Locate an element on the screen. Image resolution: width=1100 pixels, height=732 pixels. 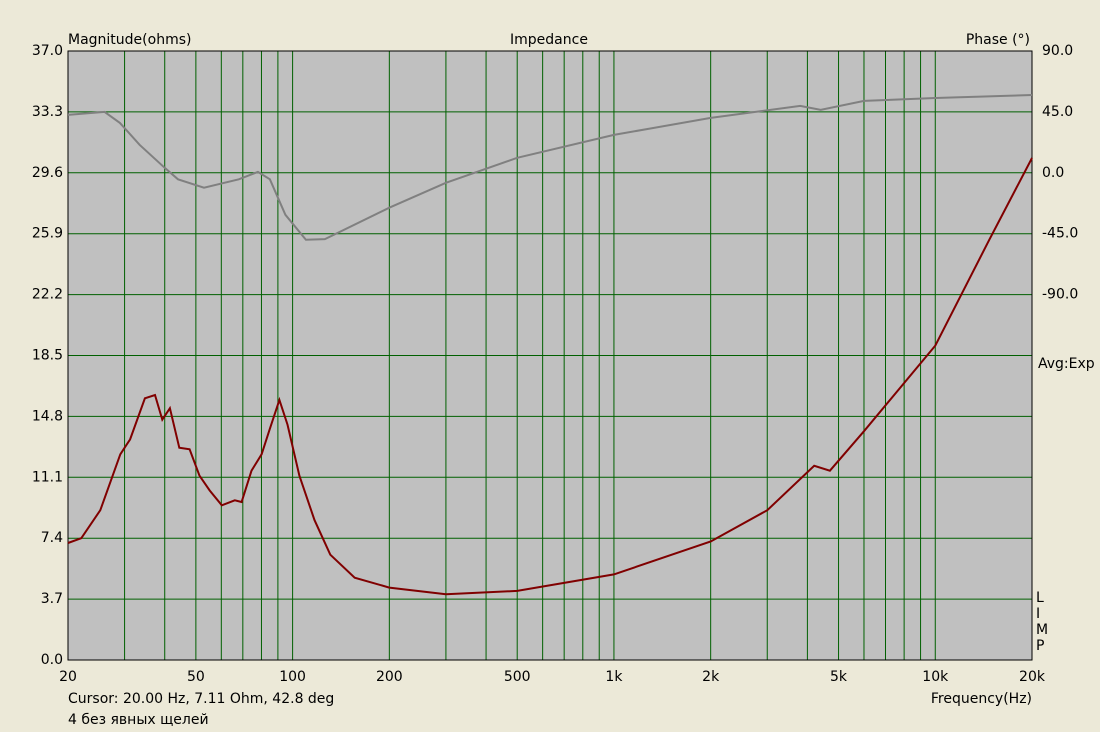
x-tick-label: 50 is located at coordinates (196, 677).